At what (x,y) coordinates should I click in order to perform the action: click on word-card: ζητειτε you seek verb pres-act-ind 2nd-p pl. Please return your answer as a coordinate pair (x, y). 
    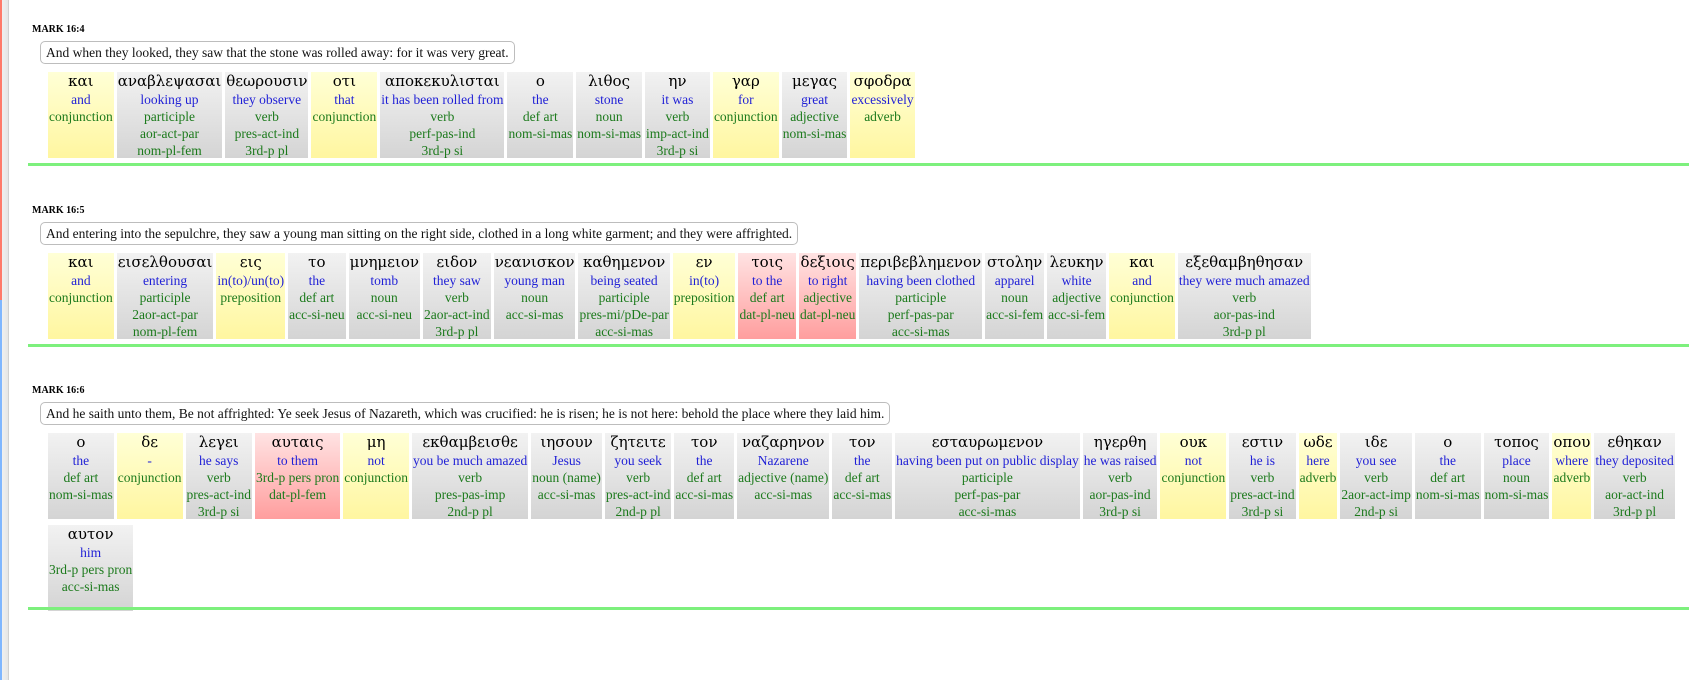
    Looking at the image, I should click on (638, 476).